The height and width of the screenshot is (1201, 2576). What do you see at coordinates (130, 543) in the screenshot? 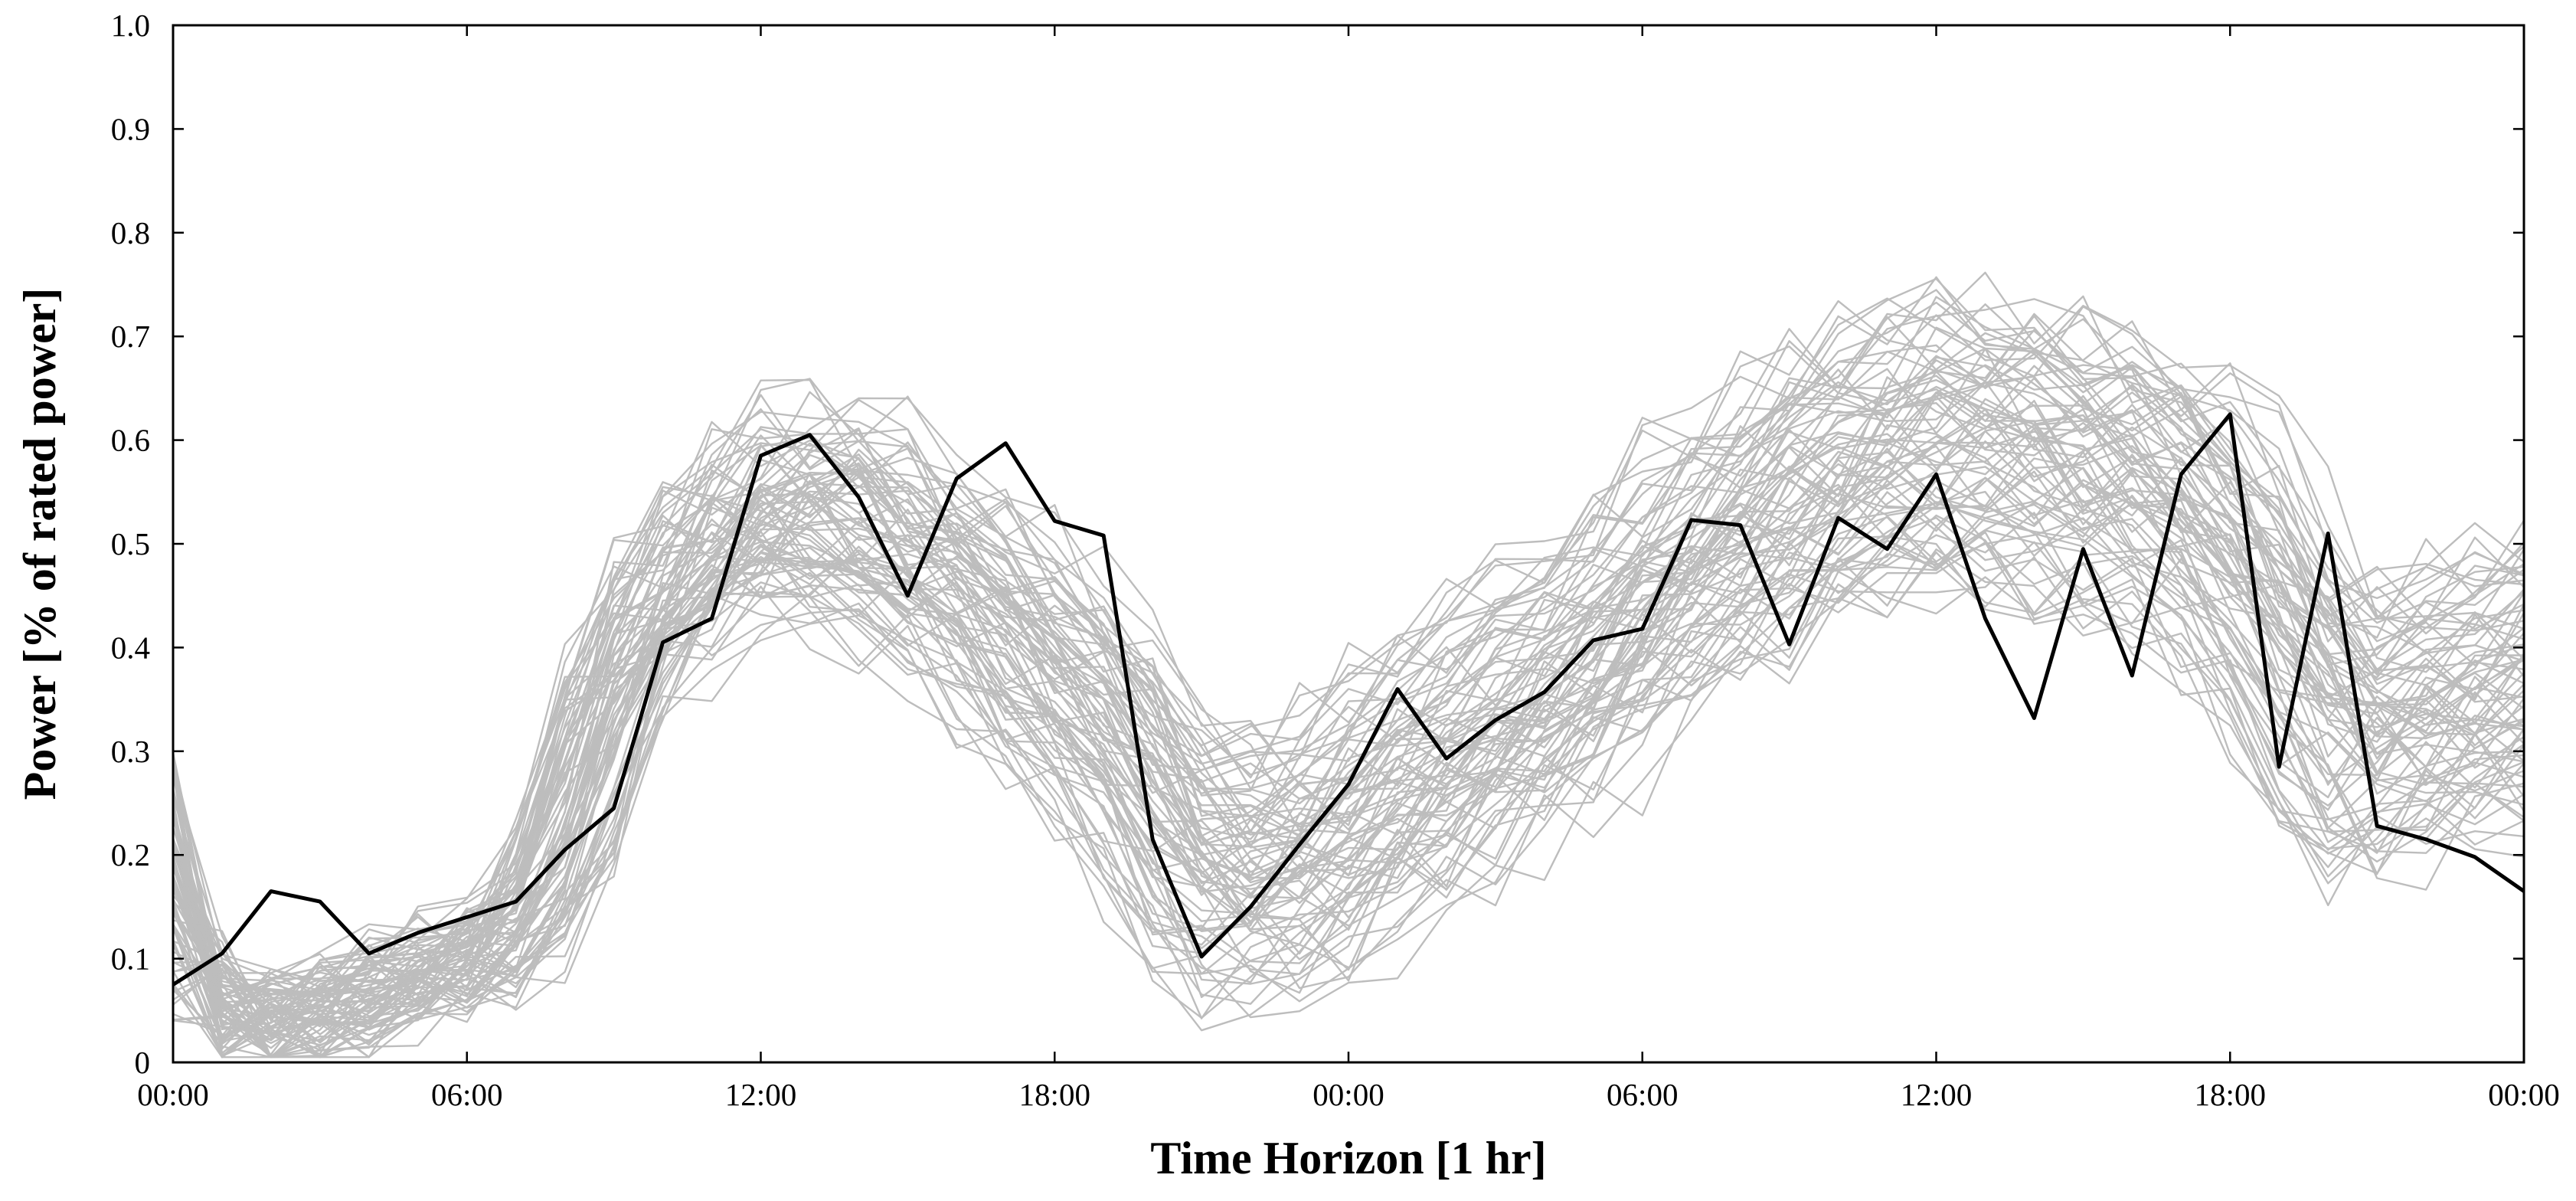
I see `y-tick-label: 0.5` at bounding box center [130, 543].